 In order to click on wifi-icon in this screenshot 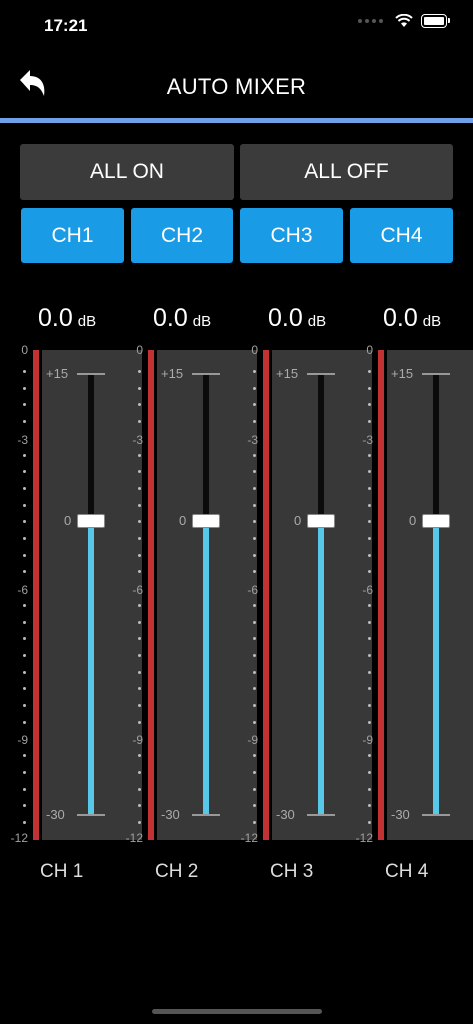, I will do `click(404, 20)`.